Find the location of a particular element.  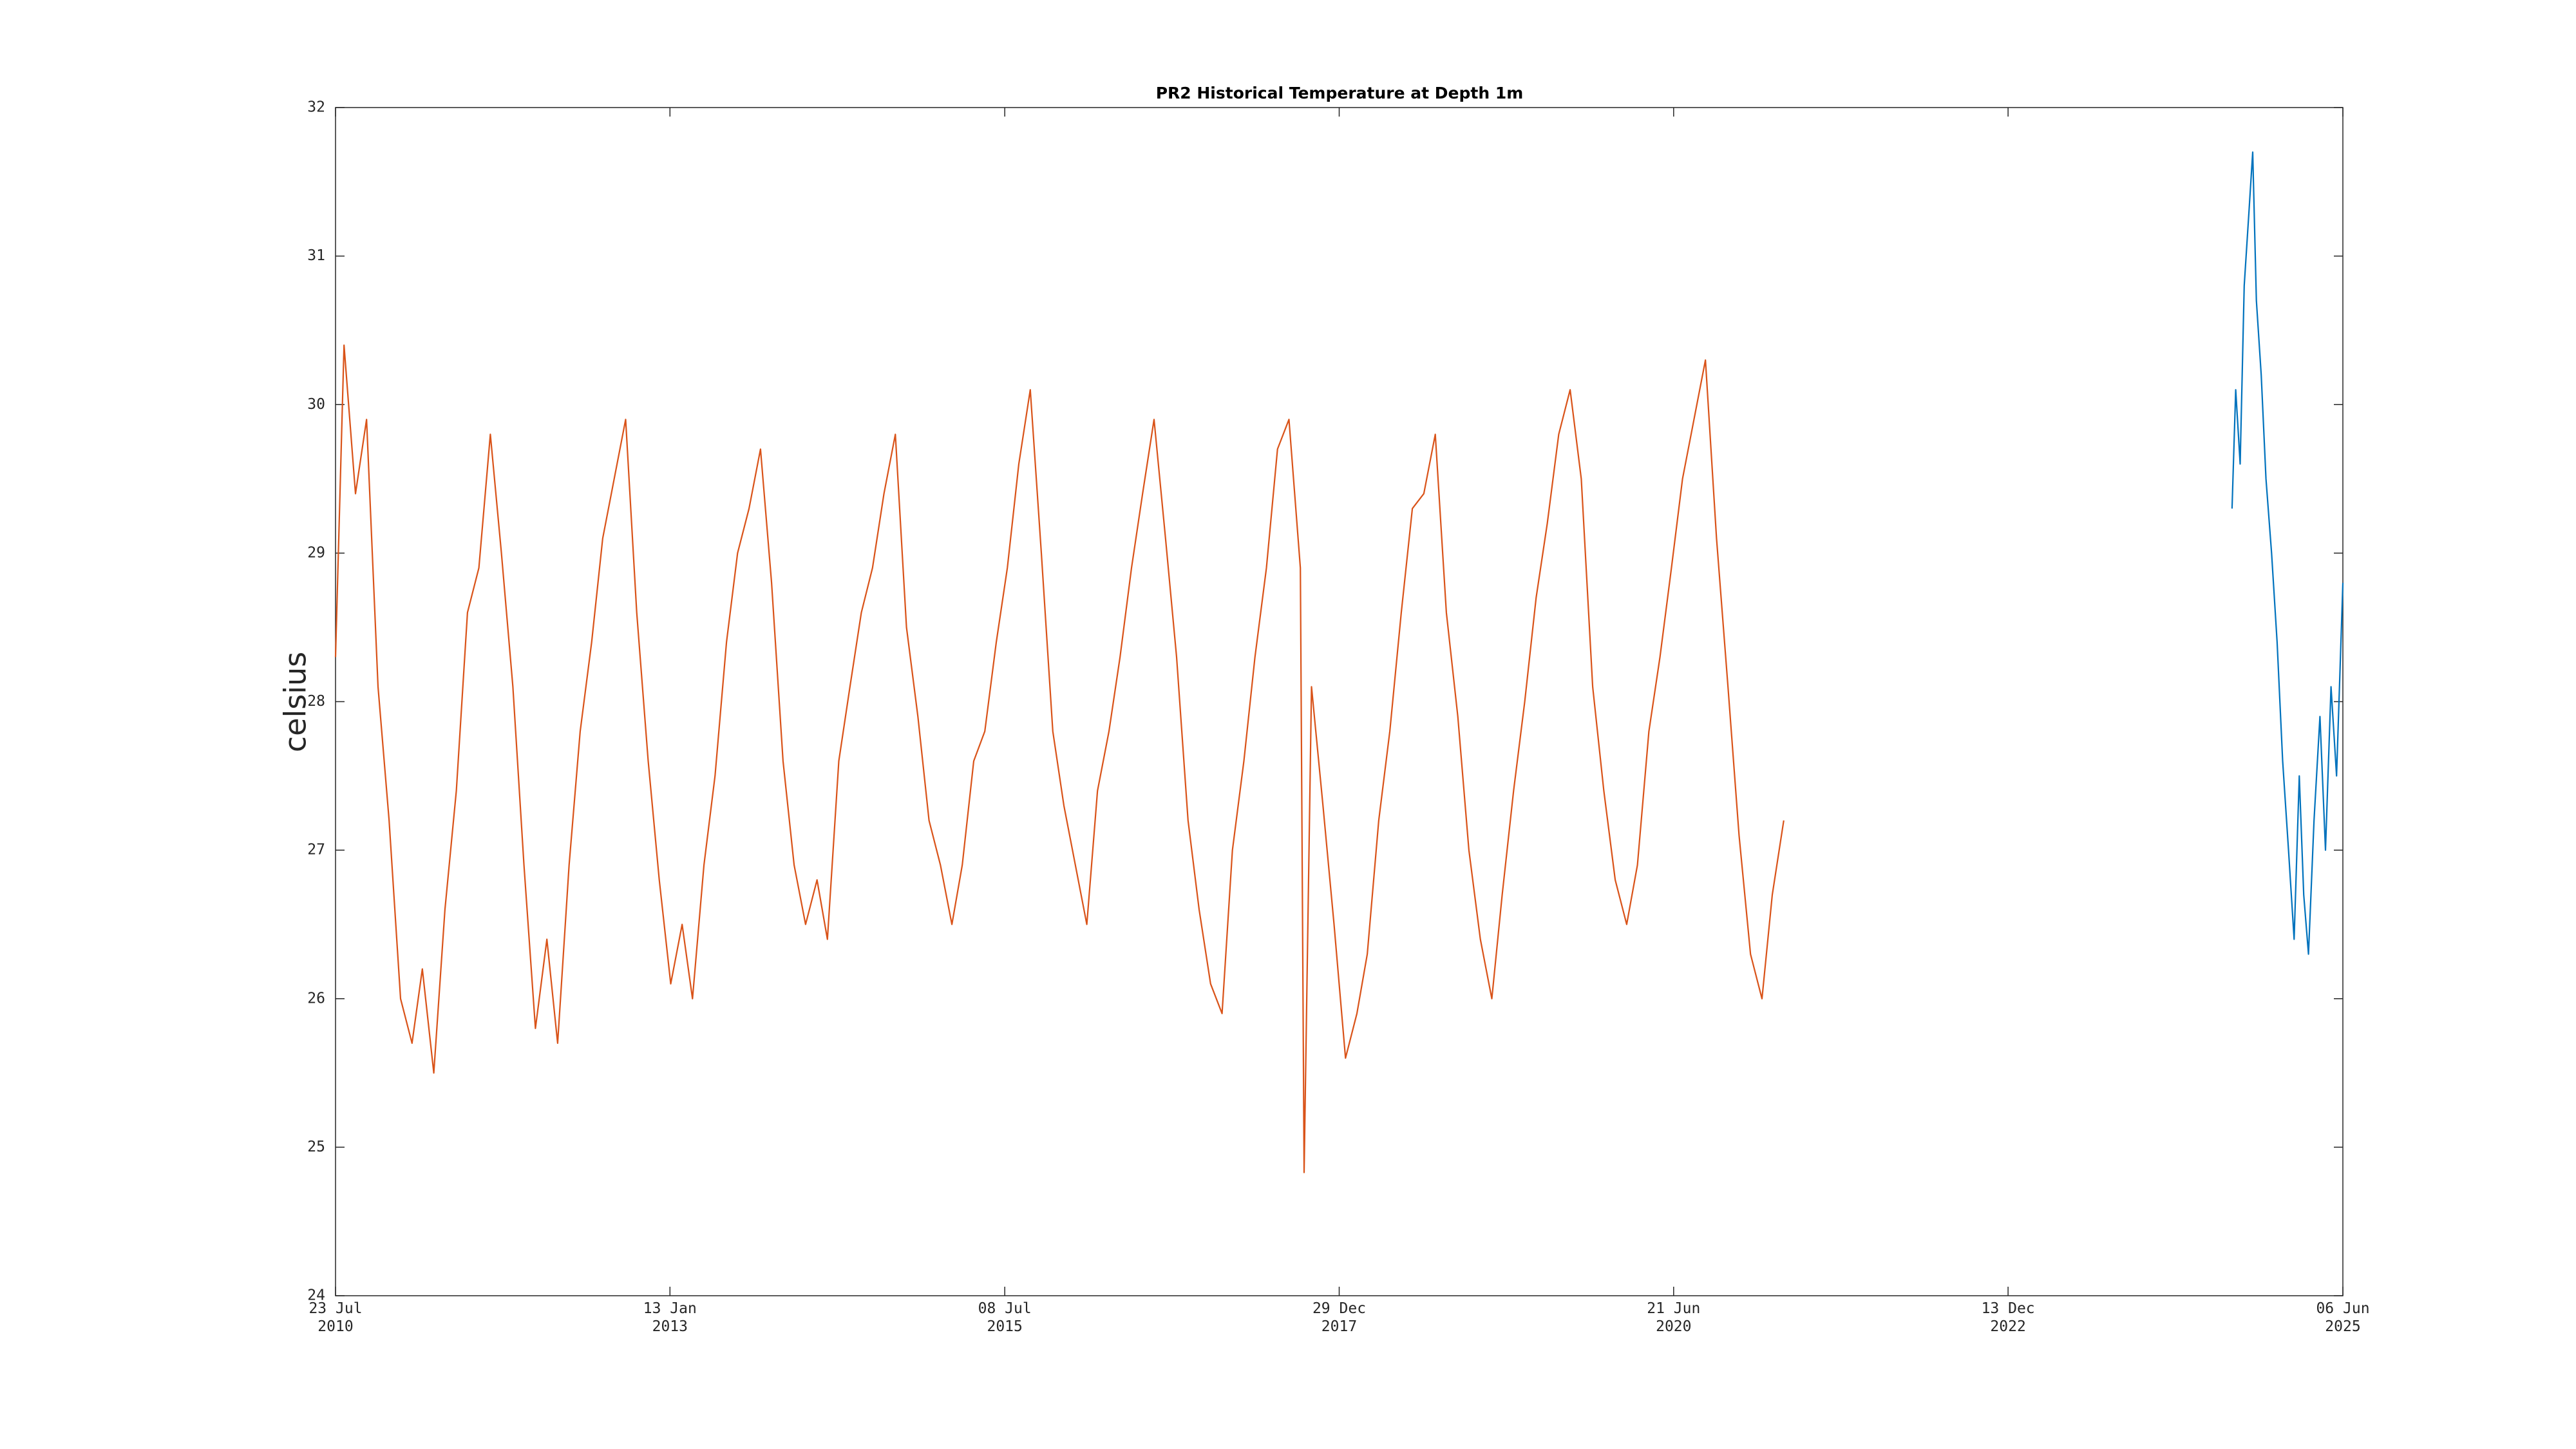

y-tick-label: 25 is located at coordinates (316, 1147).